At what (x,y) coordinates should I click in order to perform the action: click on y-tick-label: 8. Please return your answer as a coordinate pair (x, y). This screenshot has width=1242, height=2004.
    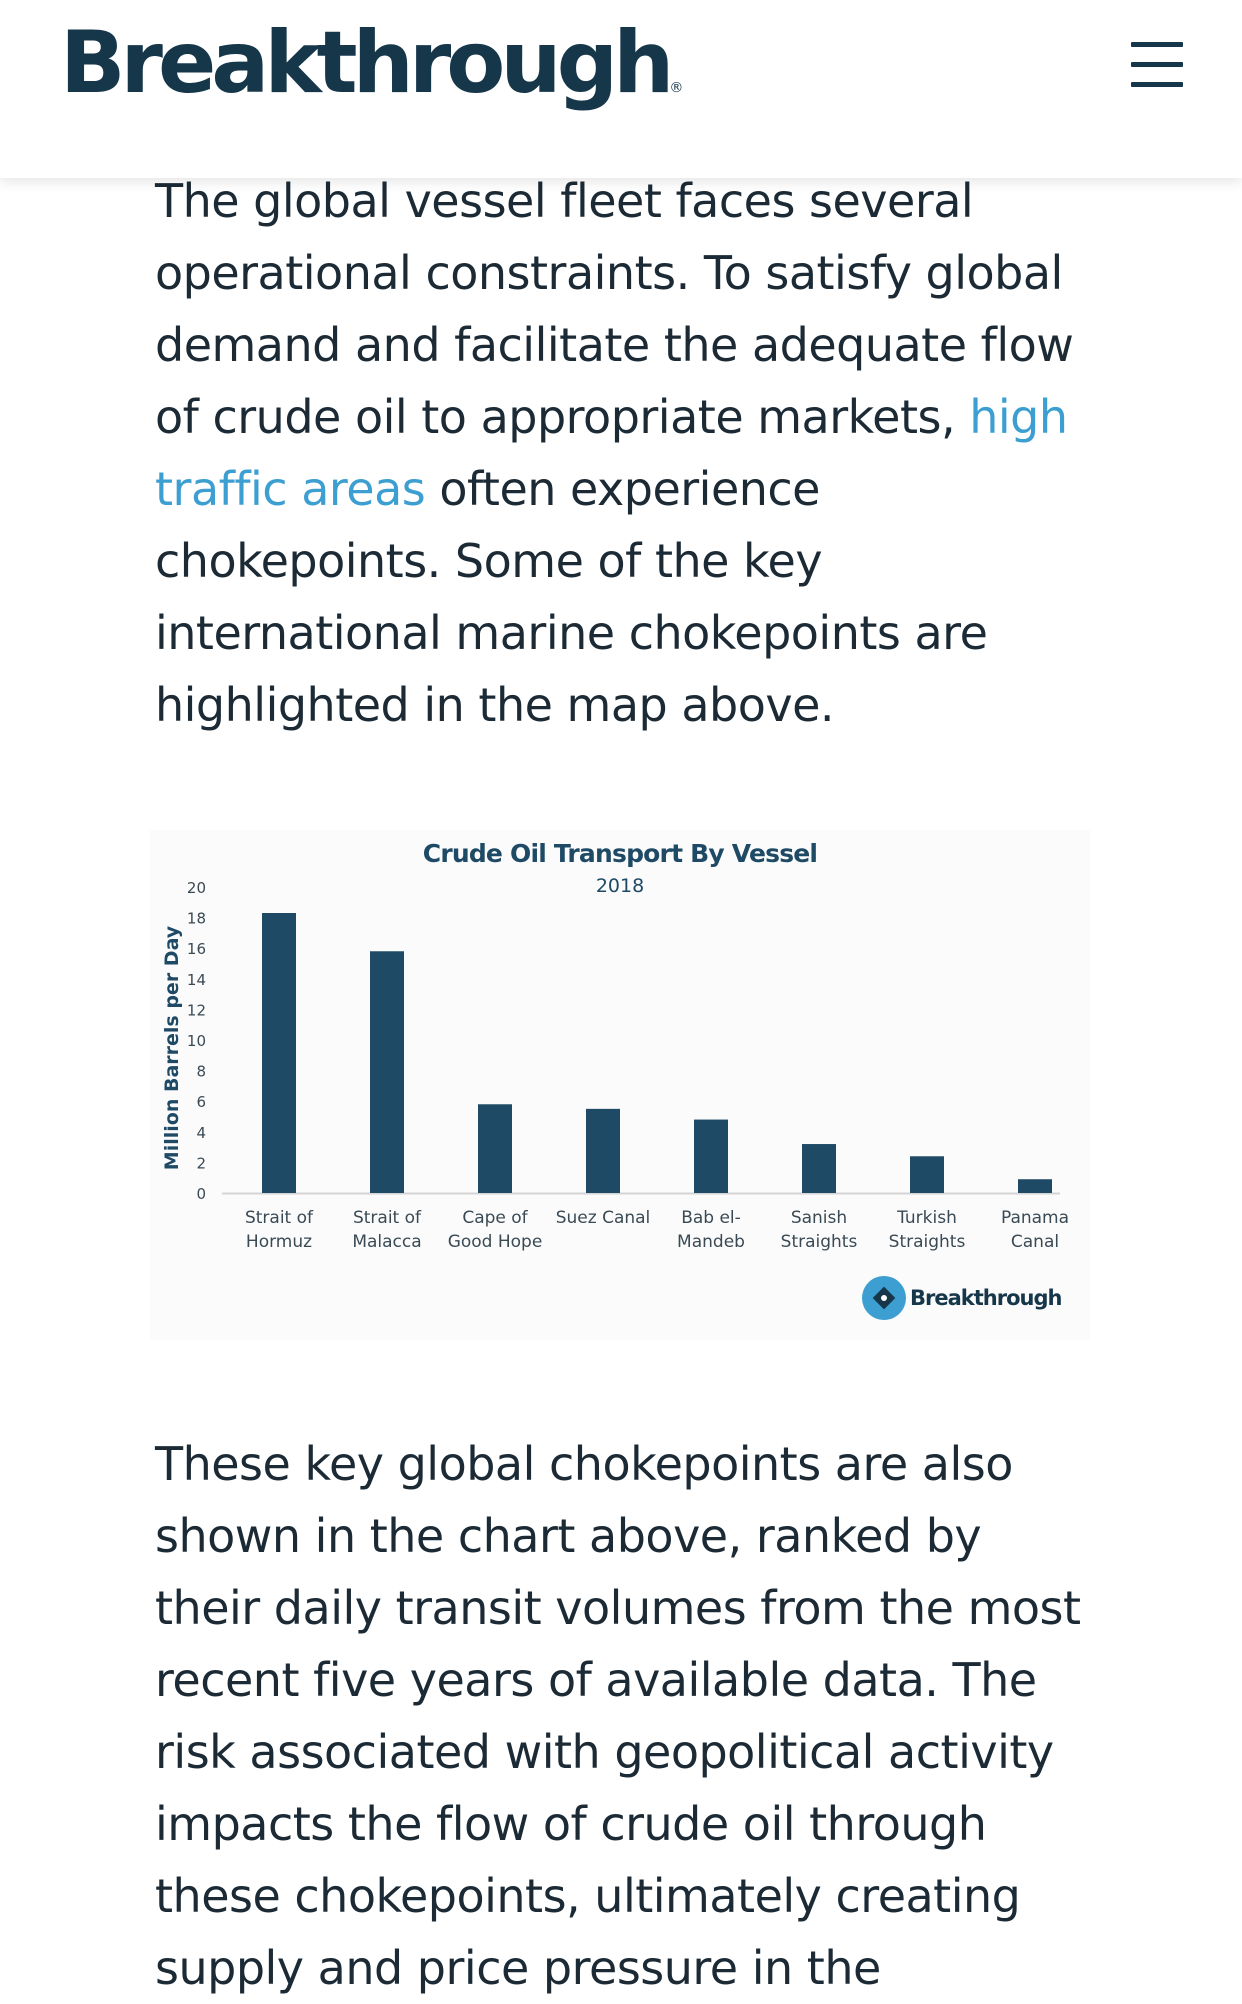
    Looking at the image, I should click on (201, 1072).